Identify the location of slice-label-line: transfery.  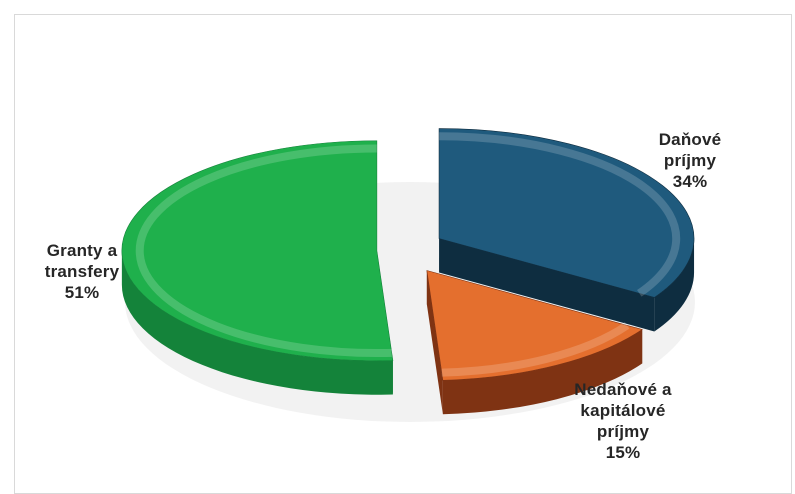
(82, 271).